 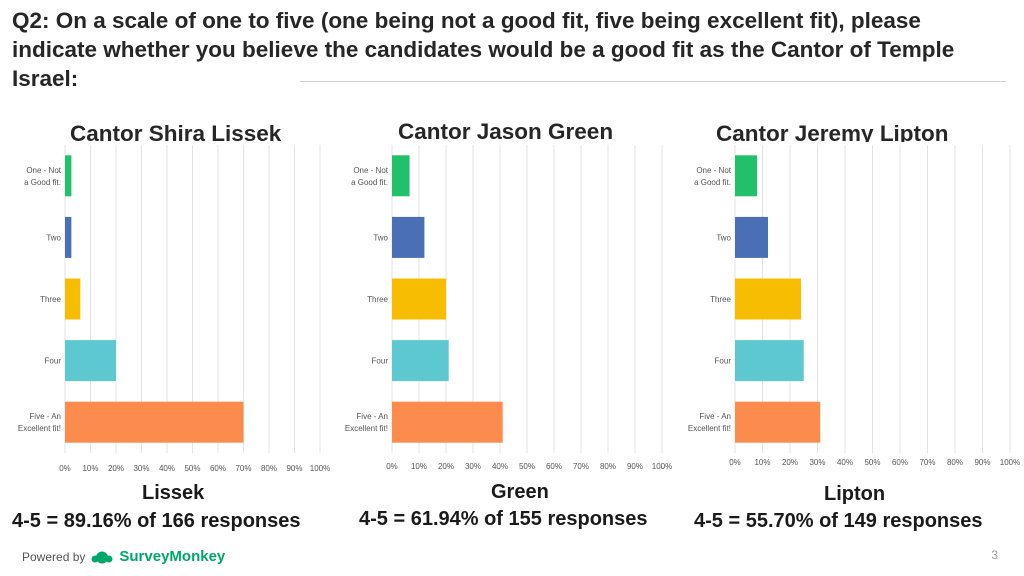 I want to click on candidate-stat-lissek: 4-5 = 89.16% of 166 responses, so click(x=156, y=521).